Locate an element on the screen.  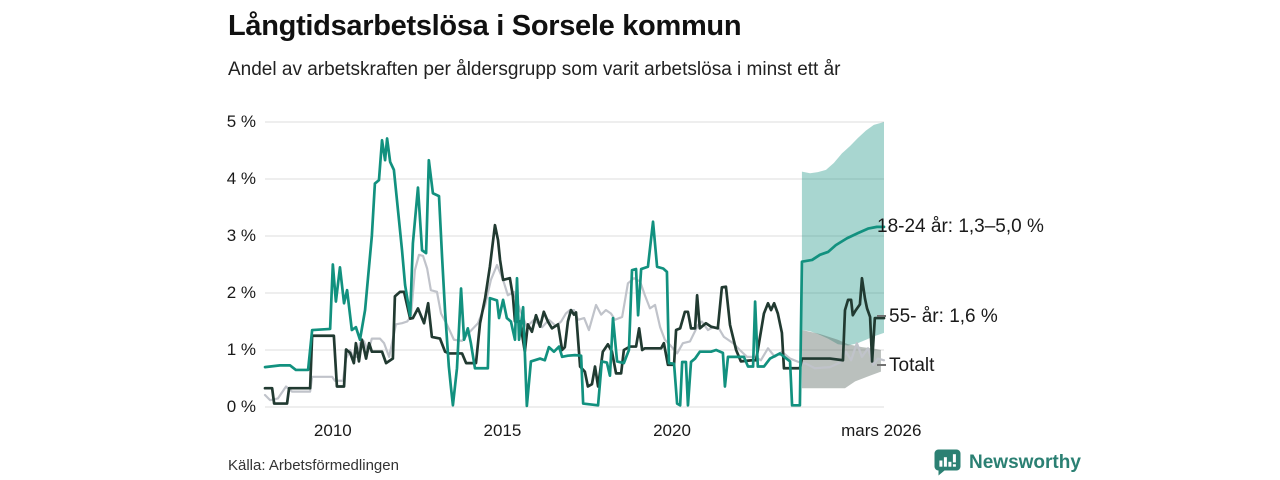
y-tick-label: 5 % is located at coordinates (241, 121).